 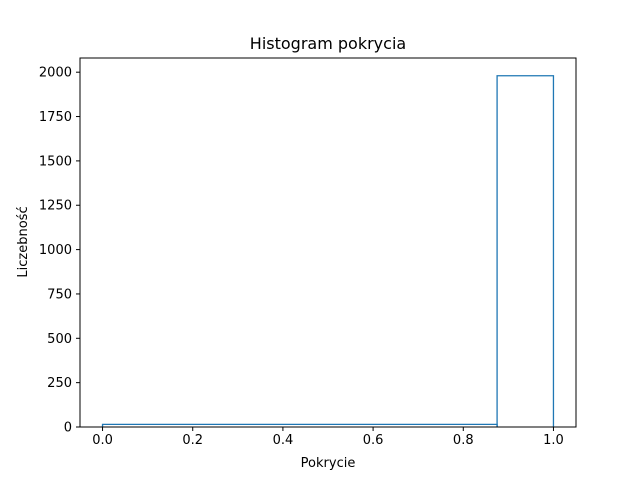 What do you see at coordinates (55, 206) in the screenshot?
I see `y-tick-label: 1250` at bounding box center [55, 206].